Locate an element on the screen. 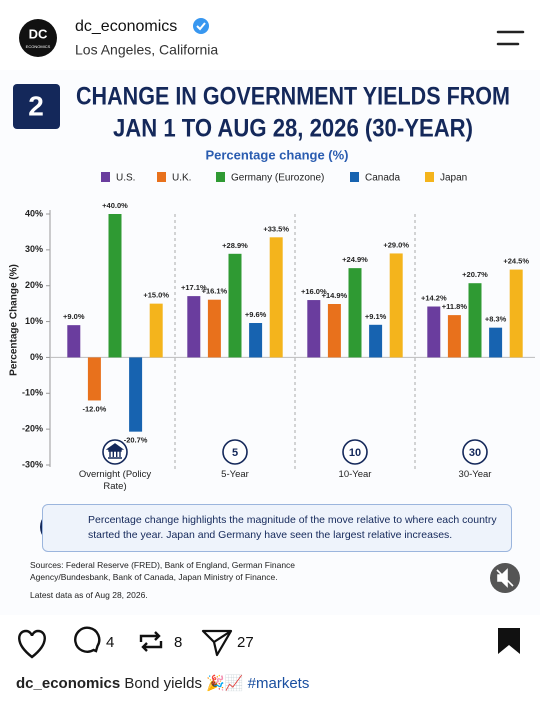 The width and height of the screenshot is (540, 709). legend-label: Canada is located at coordinates (382, 178).